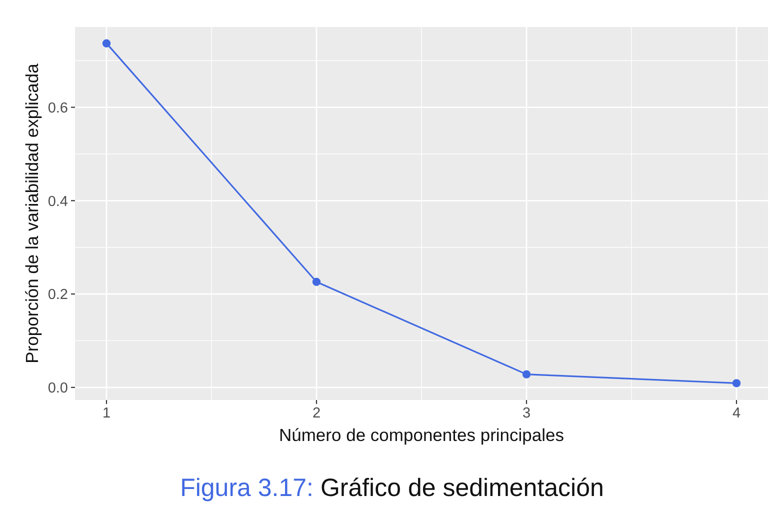 This screenshot has height=512, width=784. I want to click on y-axis-title: Proporción de la variabilidad explicada, so click(32, 213).